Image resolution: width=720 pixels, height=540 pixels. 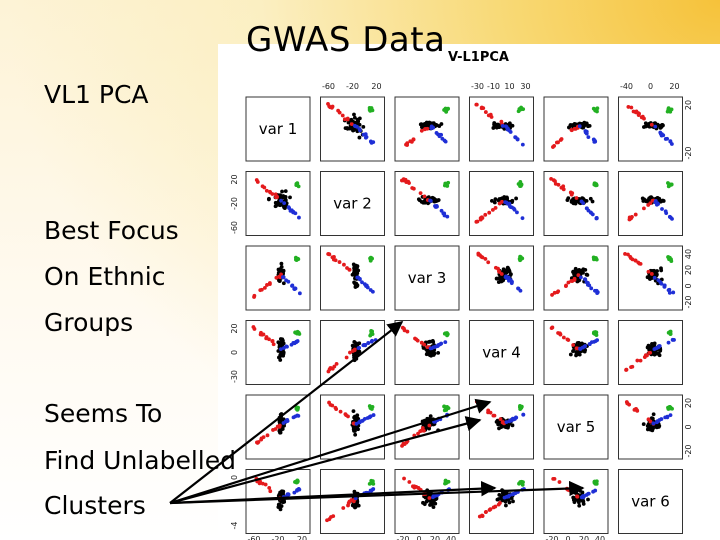 I want to click on right-tick-label: -20, so click(x=688, y=301).